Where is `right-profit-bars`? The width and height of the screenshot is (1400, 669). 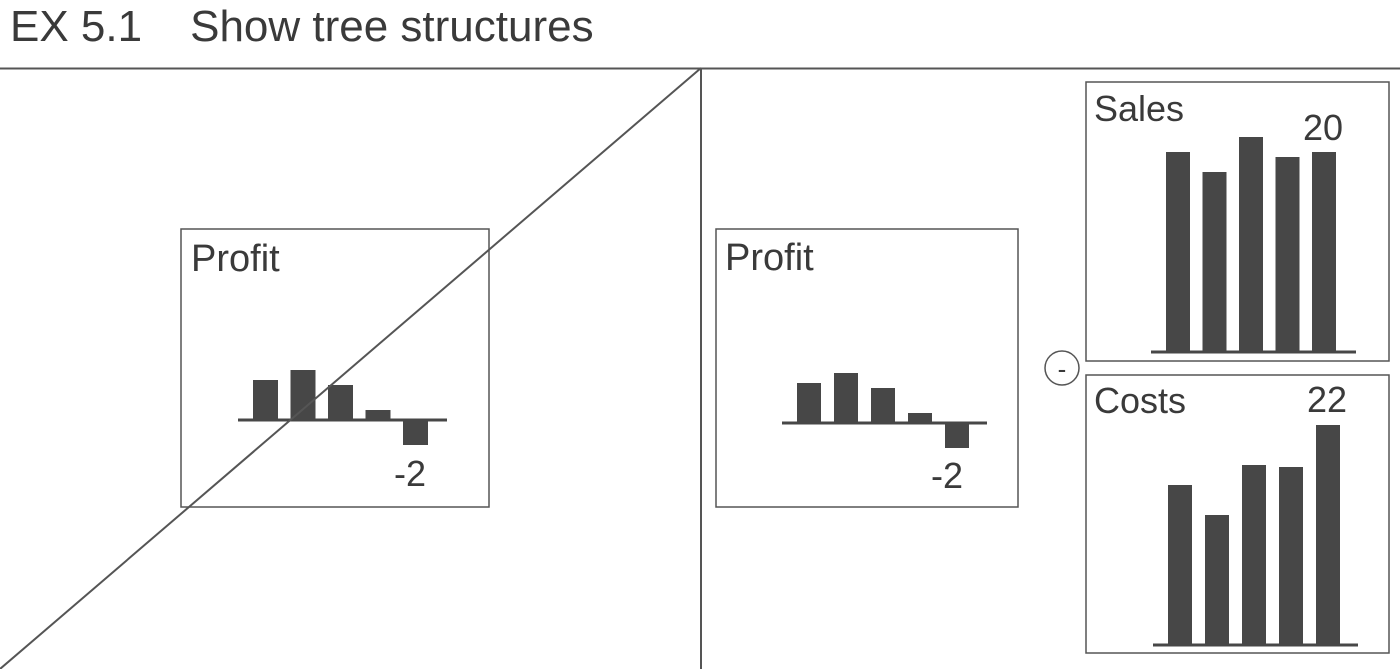
right-profit-bars is located at coordinates (883, 410).